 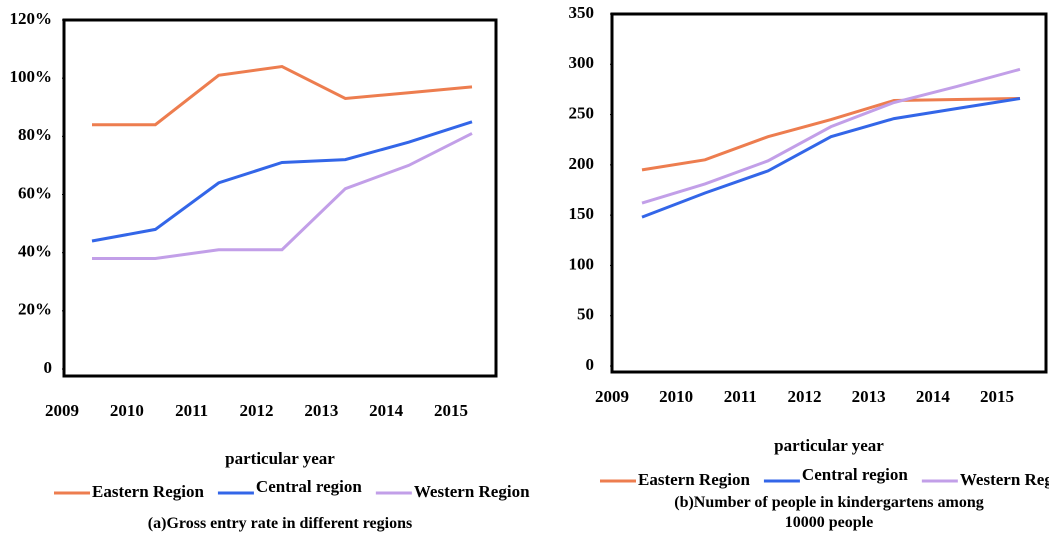 What do you see at coordinates (35, 192) in the screenshot?
I see `y-tick-label: 60%` at bounding box center [35, 192].